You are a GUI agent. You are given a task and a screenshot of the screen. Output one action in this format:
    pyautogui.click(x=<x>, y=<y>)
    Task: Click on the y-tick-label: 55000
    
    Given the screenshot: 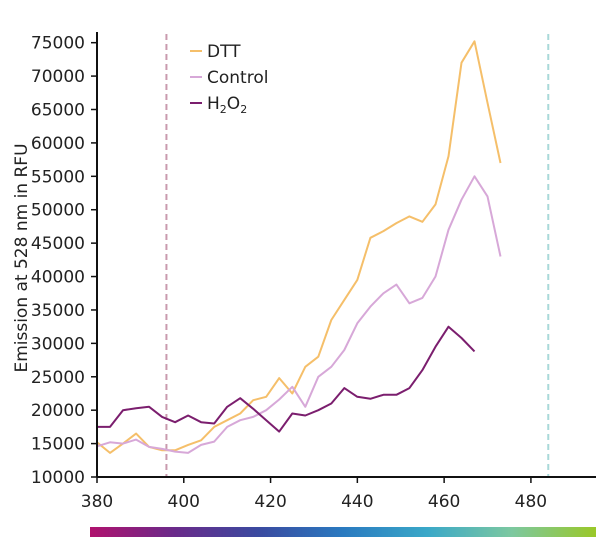 What is the action you would take?
    pyautogui.click(x=58, y=177)
    